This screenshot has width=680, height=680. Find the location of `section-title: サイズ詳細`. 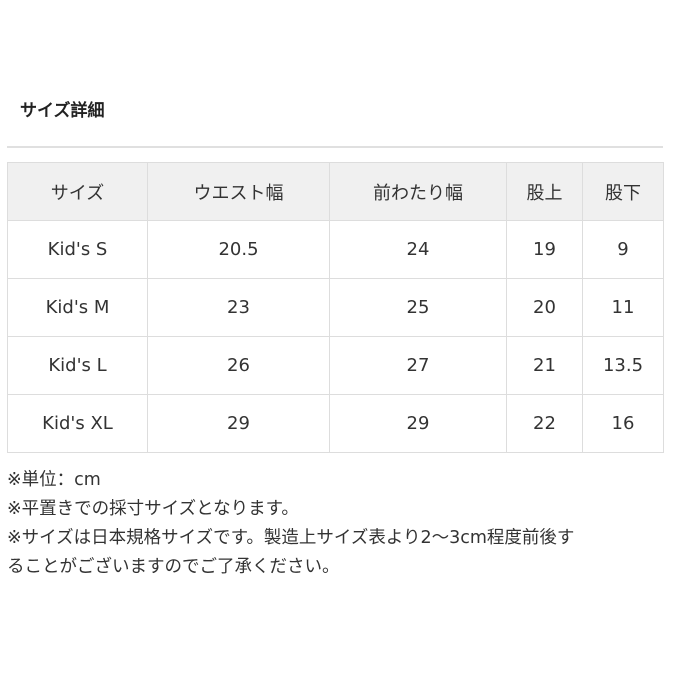

section-title: サイズ詳細 is located at coordinates (62, 111).